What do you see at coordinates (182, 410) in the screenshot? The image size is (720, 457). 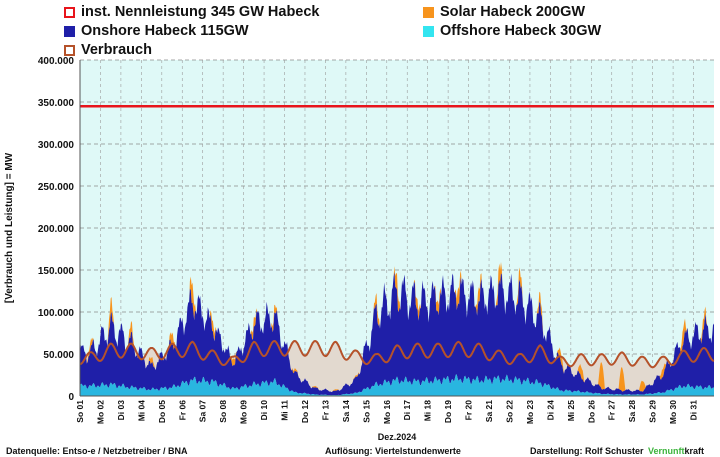 I see `x-tick-label: Fr 06` at bounding box center [182, 410].